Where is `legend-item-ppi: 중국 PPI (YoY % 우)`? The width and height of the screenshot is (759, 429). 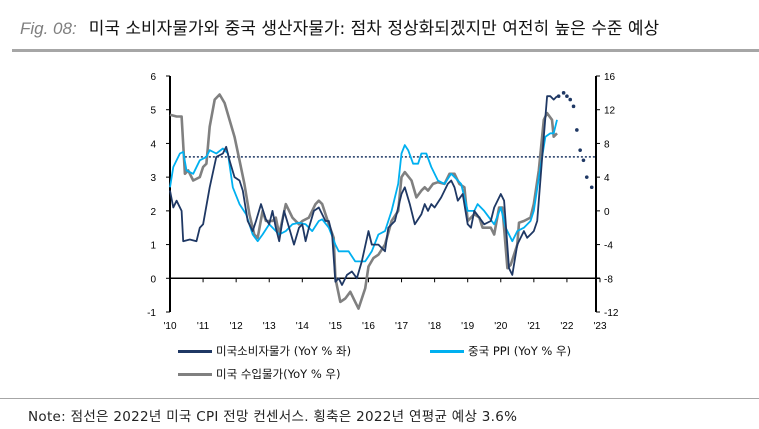 legend-item-ppi: 중국 PPI (YoY % 우) is located at coordinates (500, 351).